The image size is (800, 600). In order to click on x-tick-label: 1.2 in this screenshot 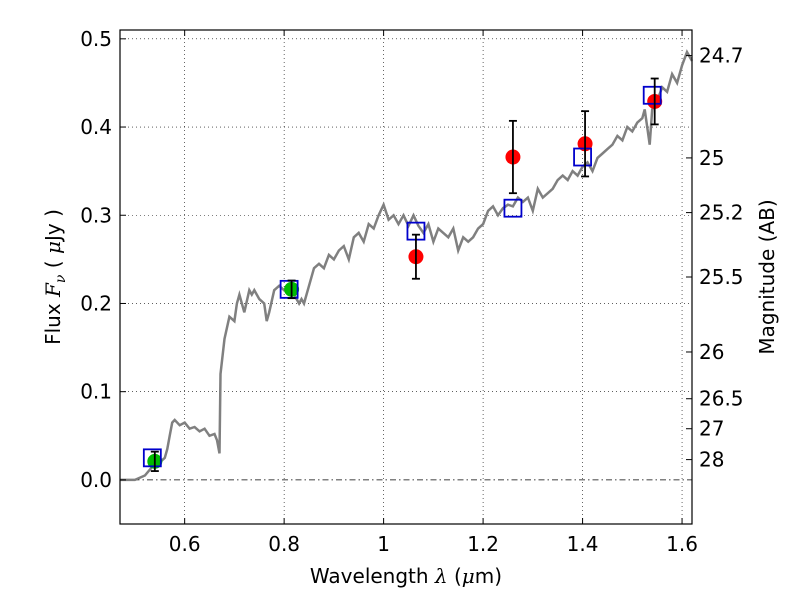, I will do `click(483, 544)`.